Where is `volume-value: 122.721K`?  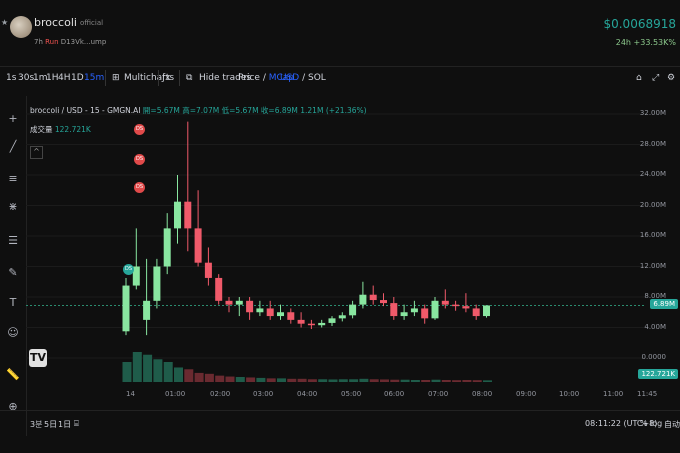
volume-value: 122.721K is located at coordinates (72, 129).